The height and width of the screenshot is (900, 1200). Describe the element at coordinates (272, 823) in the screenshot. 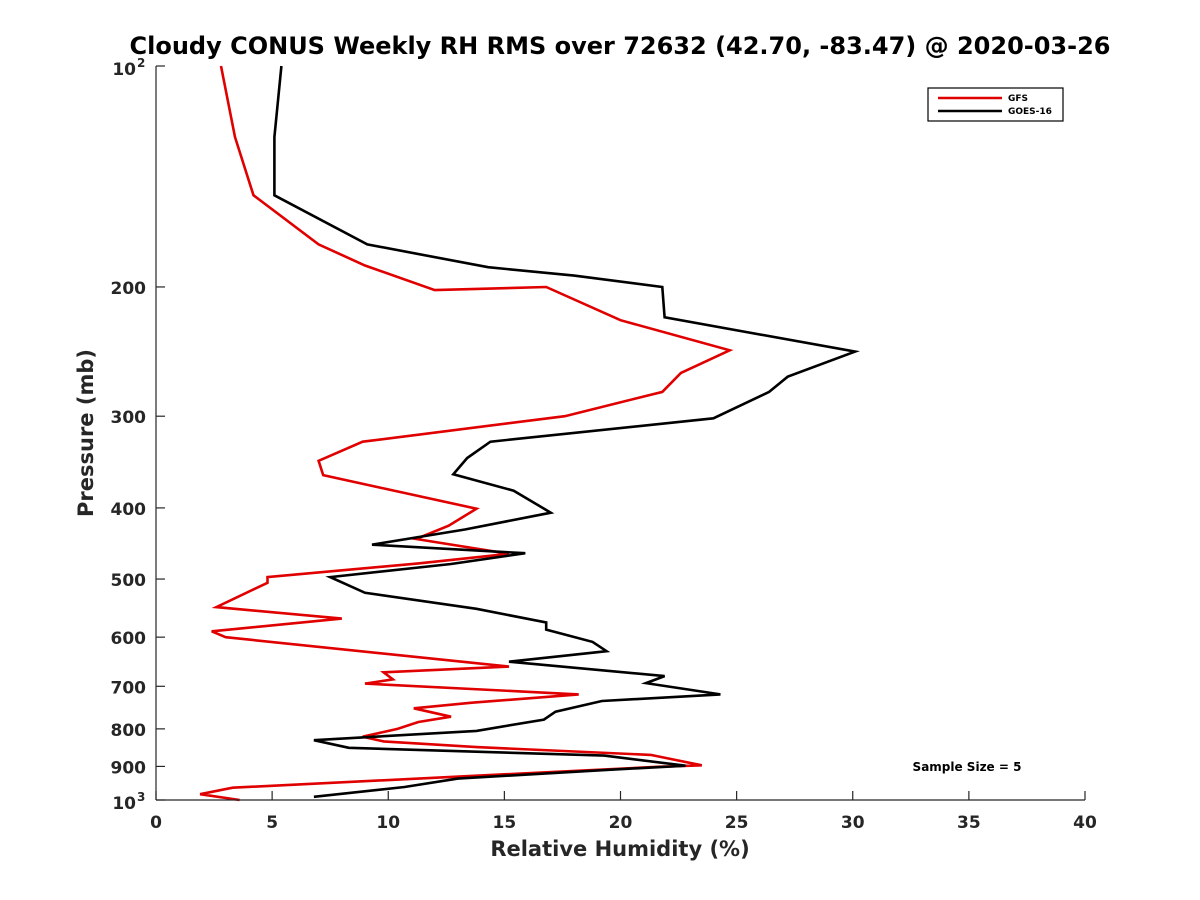

I see `x-tick-label: 5` at that location.